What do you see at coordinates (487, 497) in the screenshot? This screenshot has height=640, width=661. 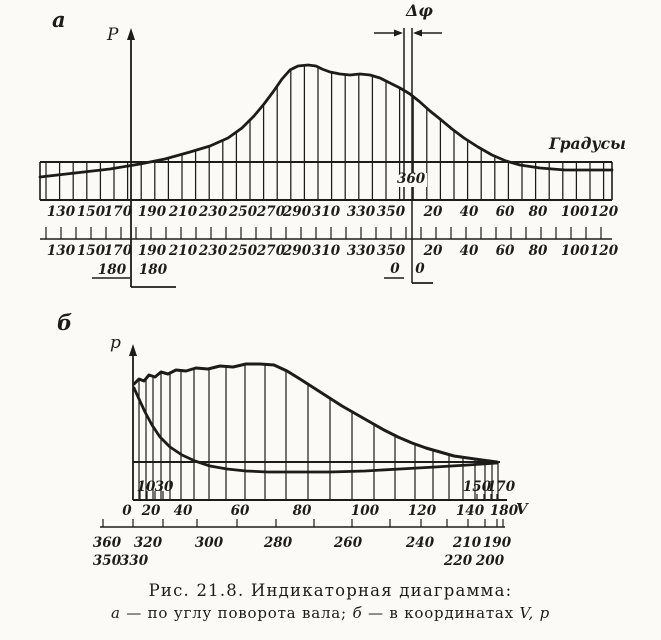 I see `v-axis-subticks-right` at bounding box center [487, 497].